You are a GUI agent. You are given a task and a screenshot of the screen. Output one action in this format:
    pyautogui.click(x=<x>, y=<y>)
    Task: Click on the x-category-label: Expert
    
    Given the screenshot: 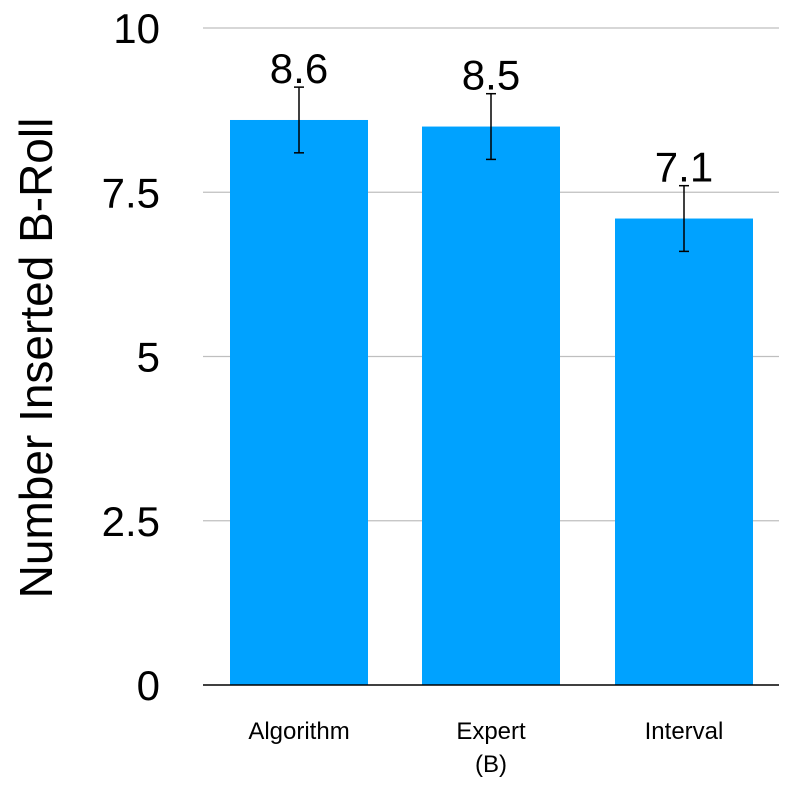 What is the action you would take?
    pyautogui.click(x=491, y=731)
    